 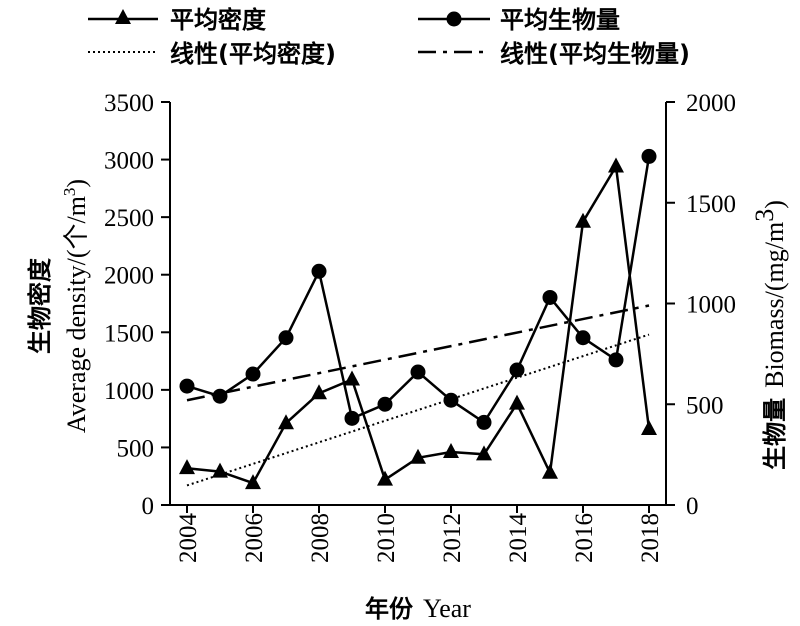 I want to click on legend-density: 平均密度, so click(x=177, y=20).